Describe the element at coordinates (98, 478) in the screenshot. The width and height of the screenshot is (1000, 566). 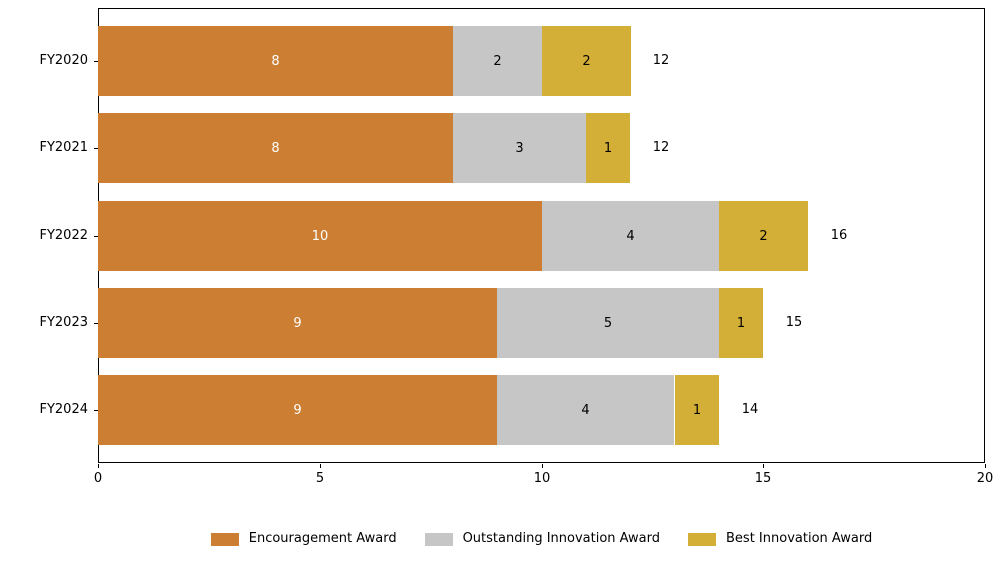
I see `x-tick-label: 0` at that location.